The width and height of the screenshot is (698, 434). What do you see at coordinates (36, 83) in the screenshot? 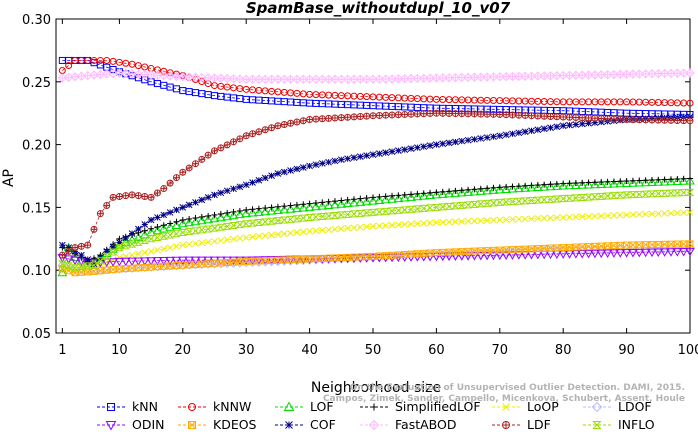
I see `y-tick-label: 0.25` at bounding box center [36, 83].